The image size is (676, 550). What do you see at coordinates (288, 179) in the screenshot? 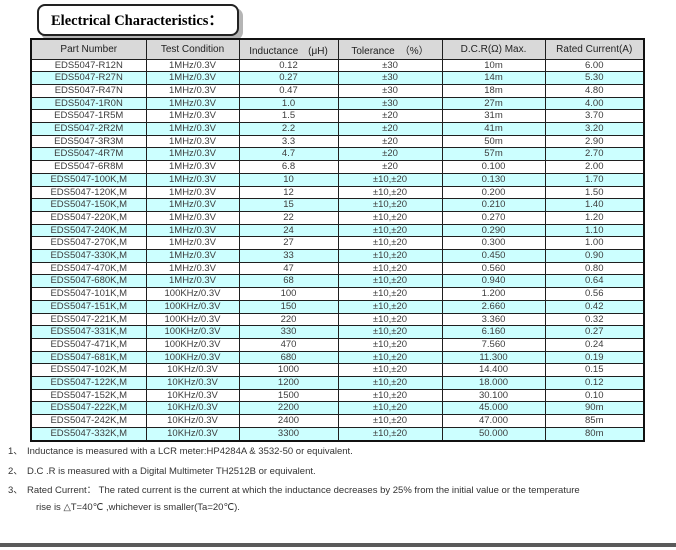
I see `table-cell: 10` at bounding box center [288, 179].